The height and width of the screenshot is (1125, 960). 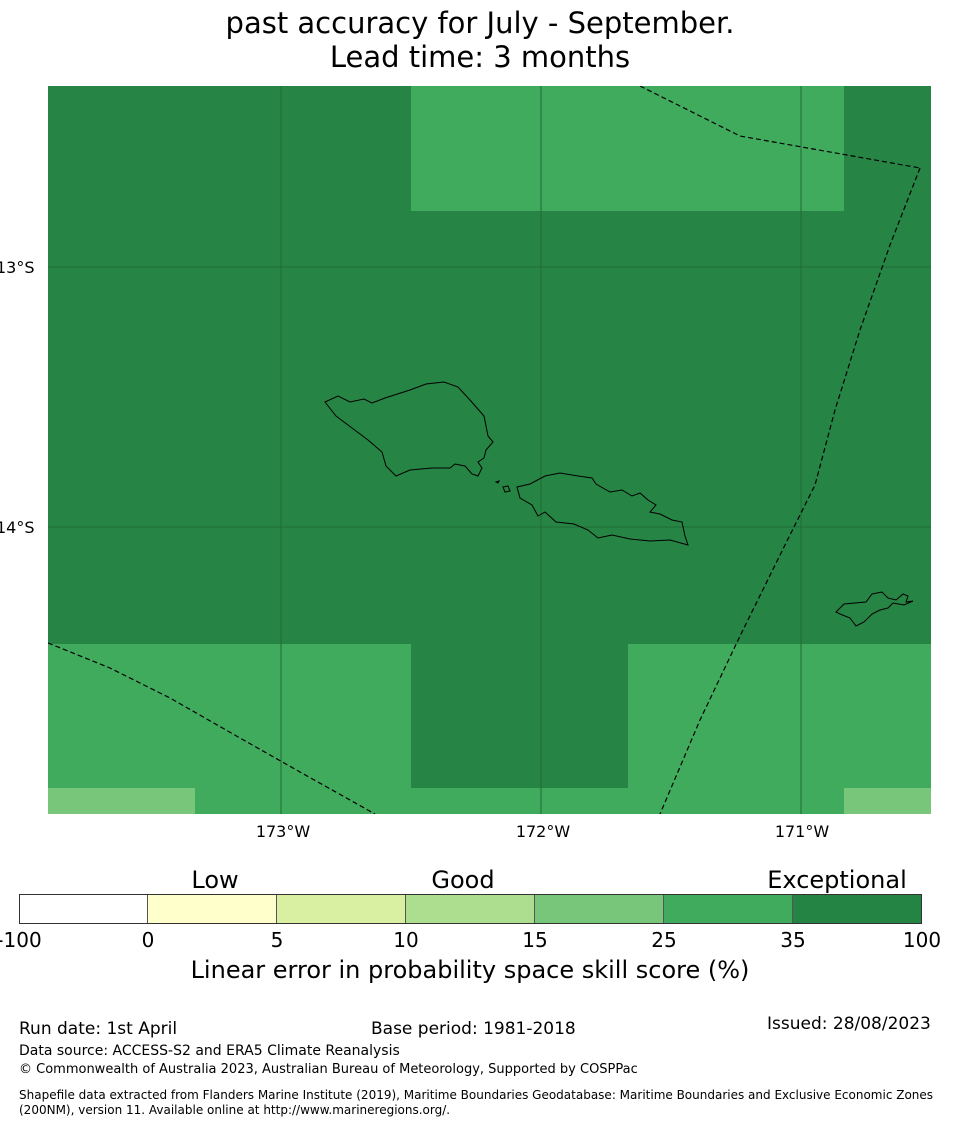 I want to click on lat-label-14s: 14°S, so click(x=17, y=527).